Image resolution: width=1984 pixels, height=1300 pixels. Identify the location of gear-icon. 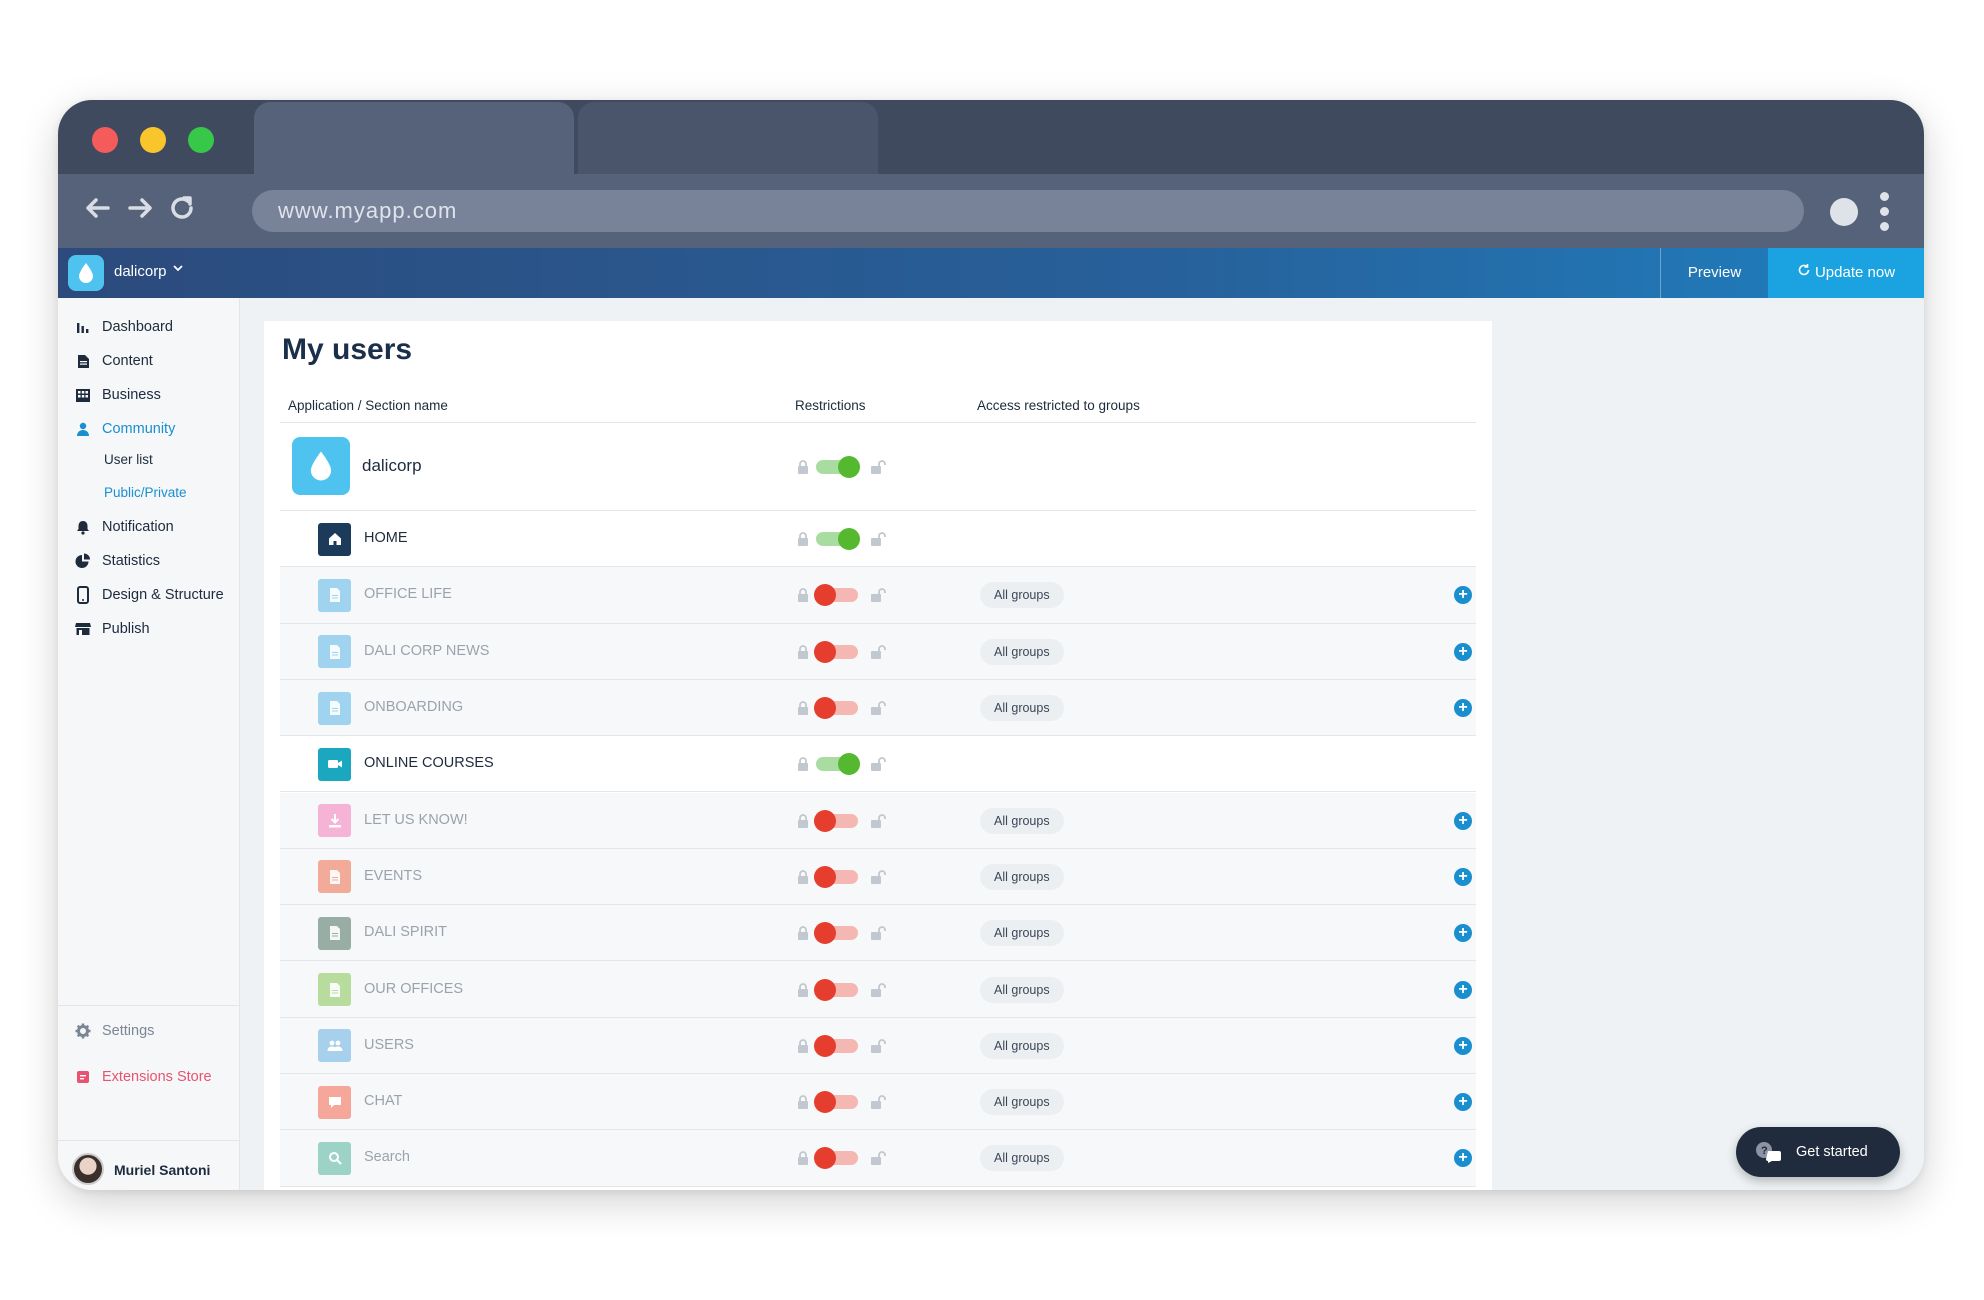
(83, 1031).